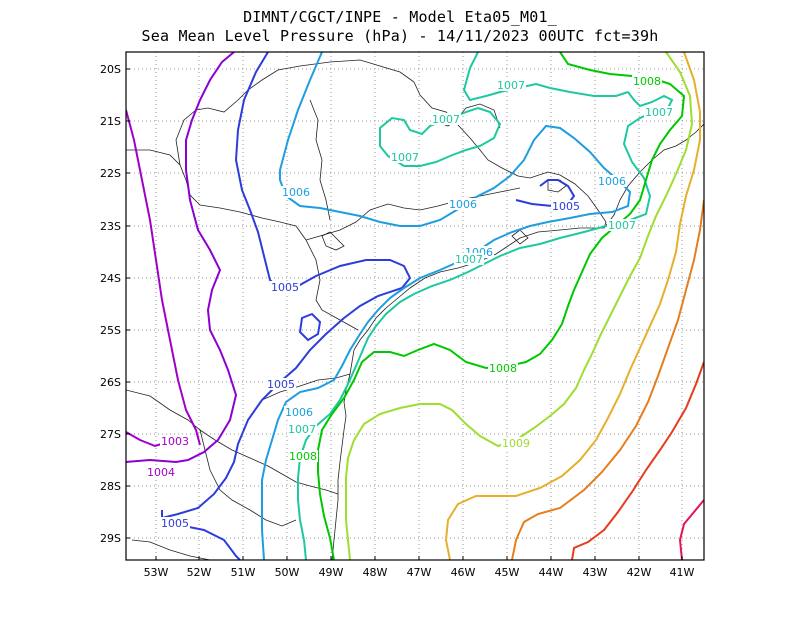 This screenshot has height=618, width=800. What do you see at coordinates (682, 572) in the screenshot?
I see `lon-tick-41W: 41W` at bounding box center [682, 572].